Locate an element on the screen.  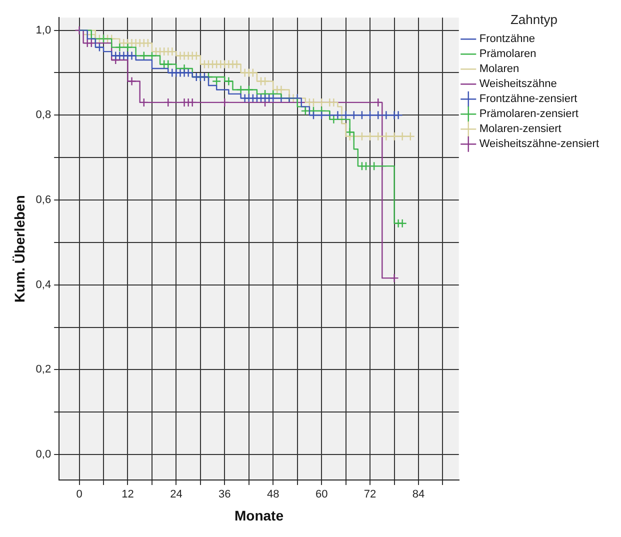
y-tick-label: 0,0 is located at coordinates (44, 454).